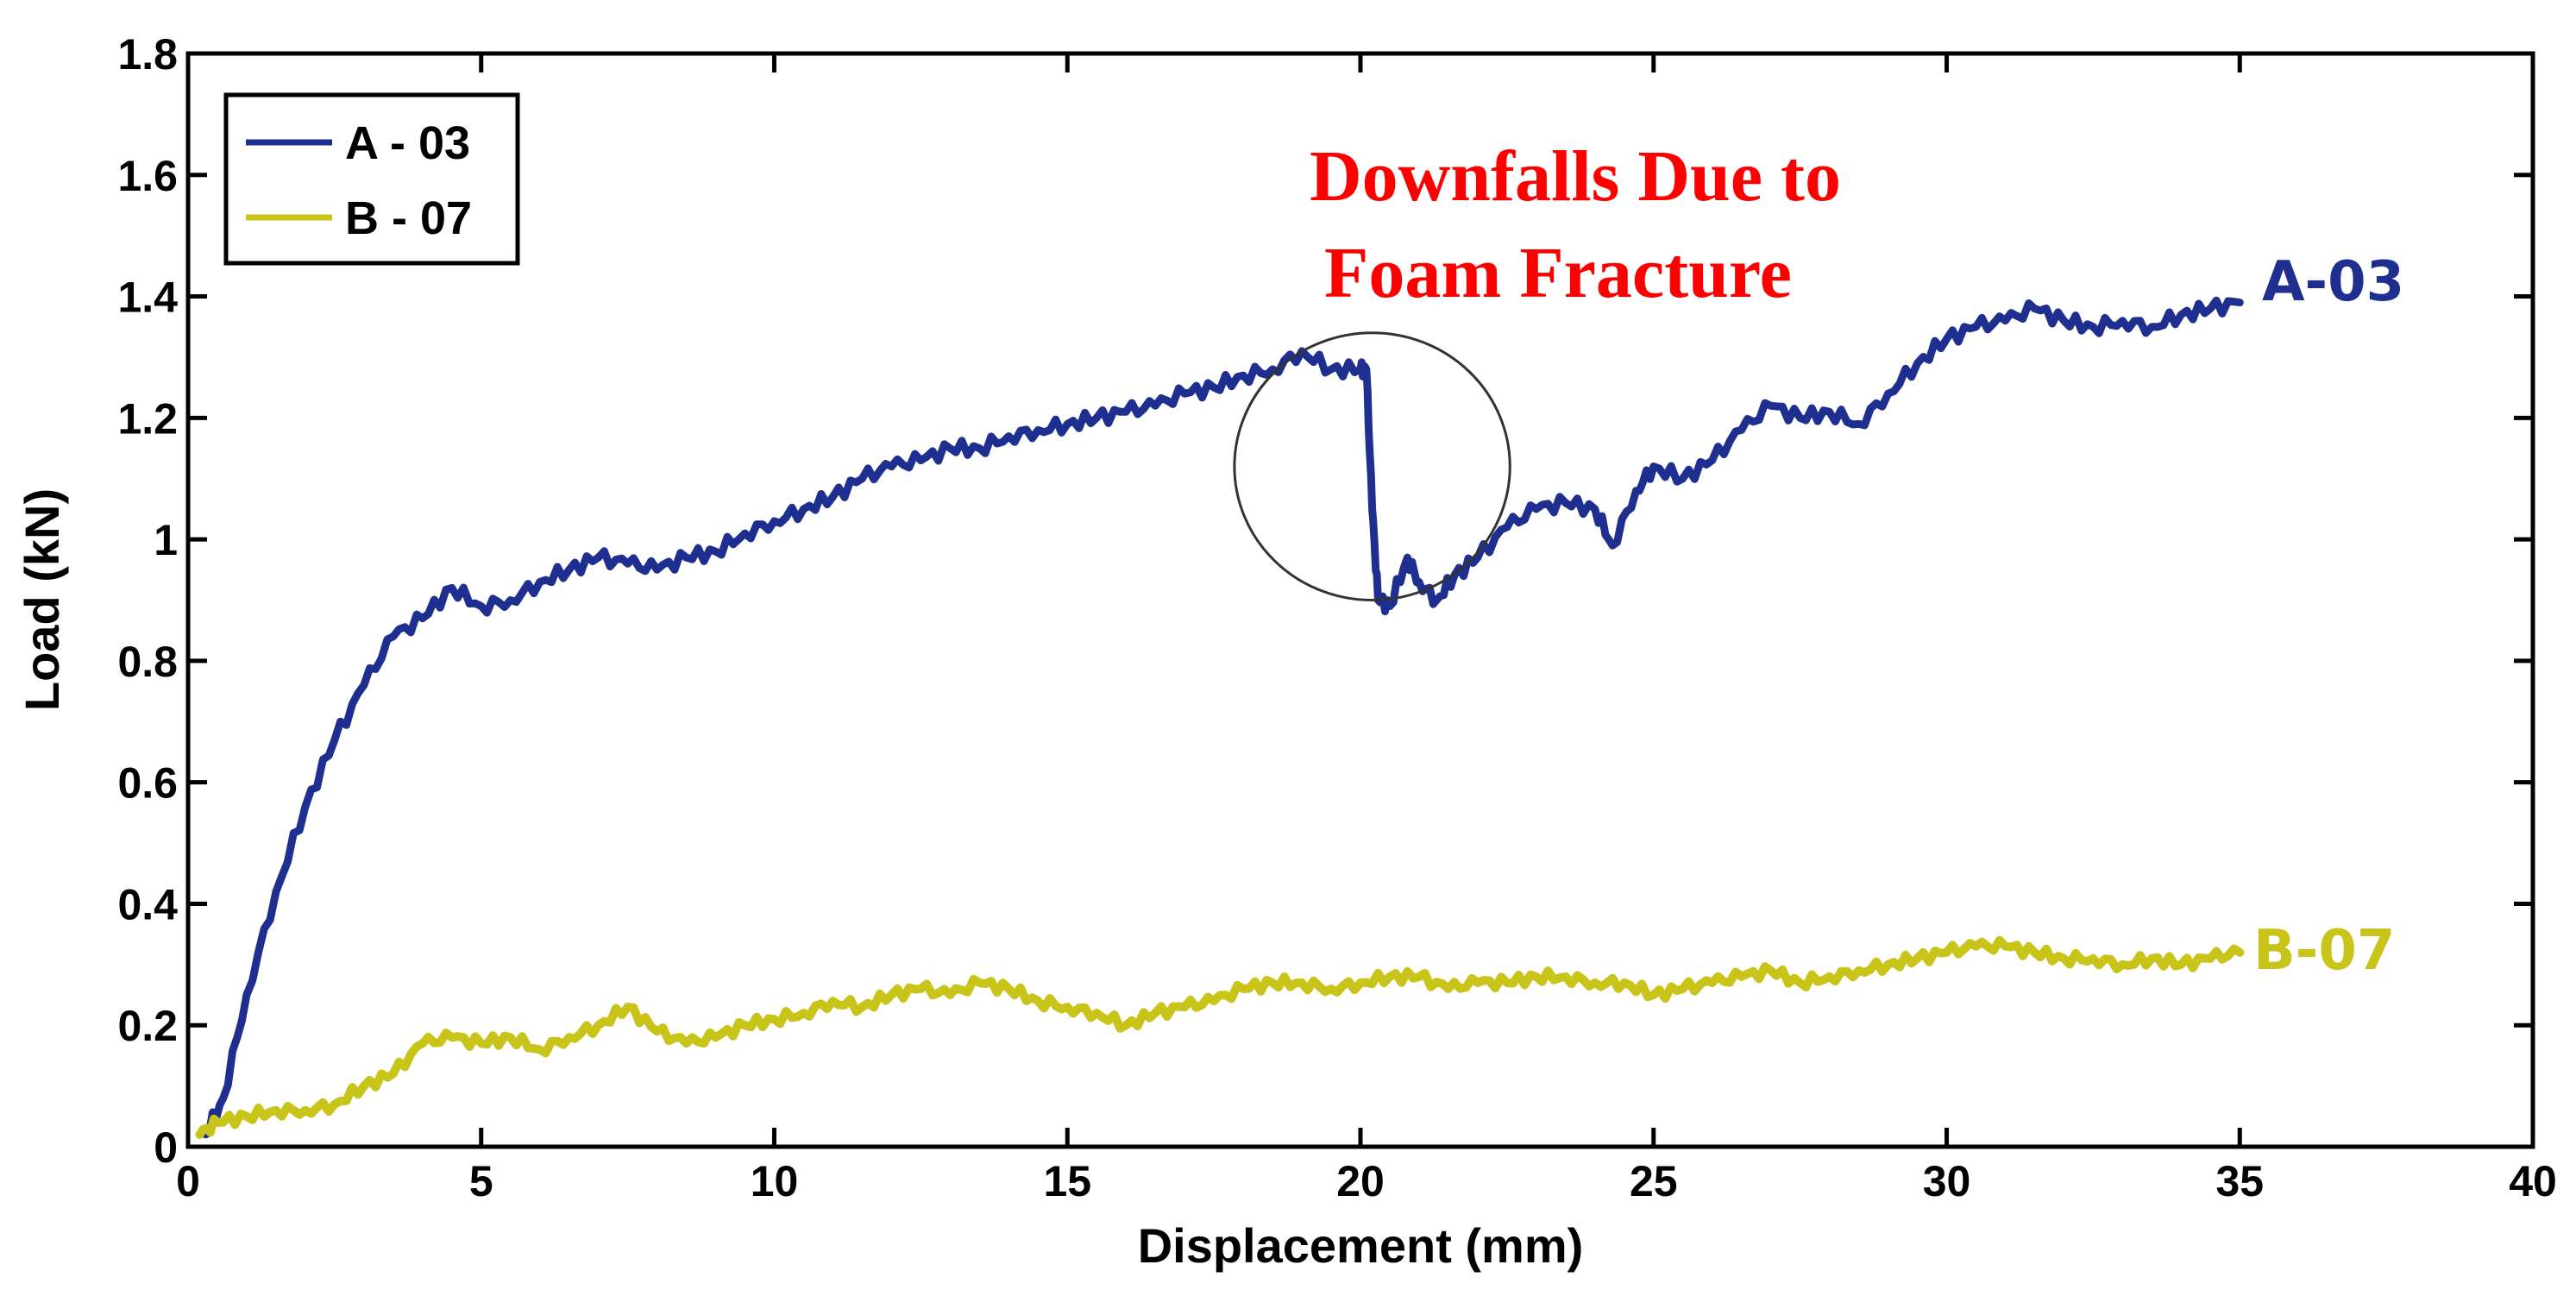 The height and width of the screenshot is (1296, 2576). I want to click on x-tick-label: 0, so click(188, 1181).